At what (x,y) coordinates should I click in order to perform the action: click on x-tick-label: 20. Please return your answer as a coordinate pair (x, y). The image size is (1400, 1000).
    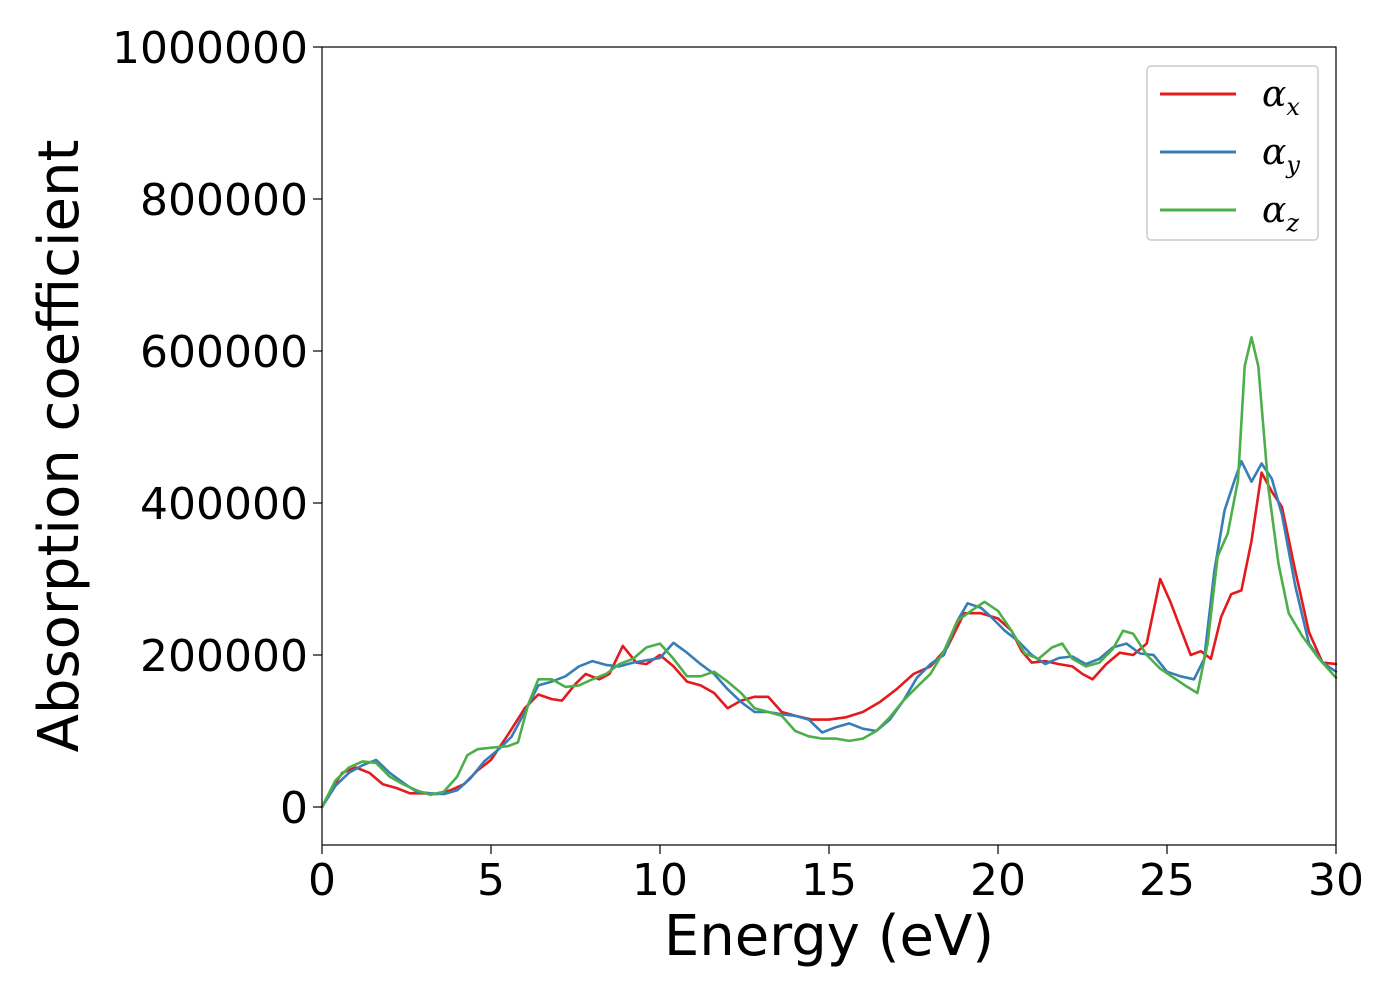
    Looking at the image, I should click on (998, 880).